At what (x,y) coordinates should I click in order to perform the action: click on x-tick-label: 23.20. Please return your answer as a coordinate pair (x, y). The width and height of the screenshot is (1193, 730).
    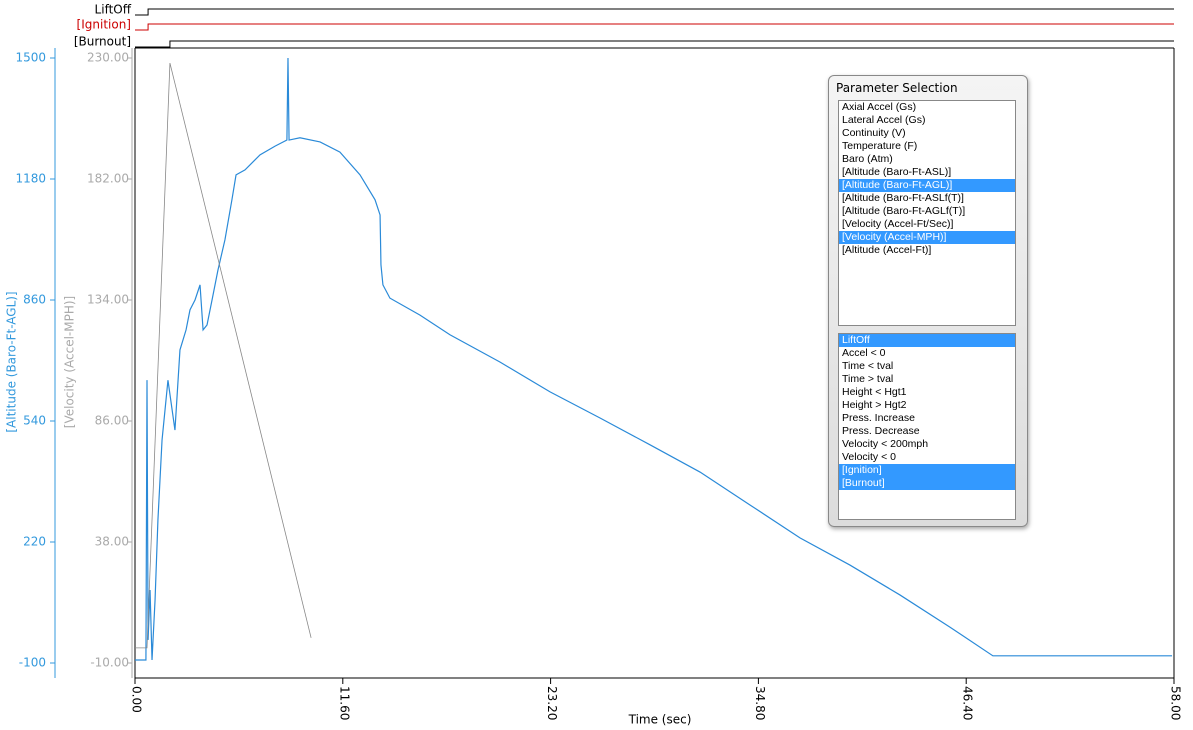
    Looking at the image, I should click on (552, 703).